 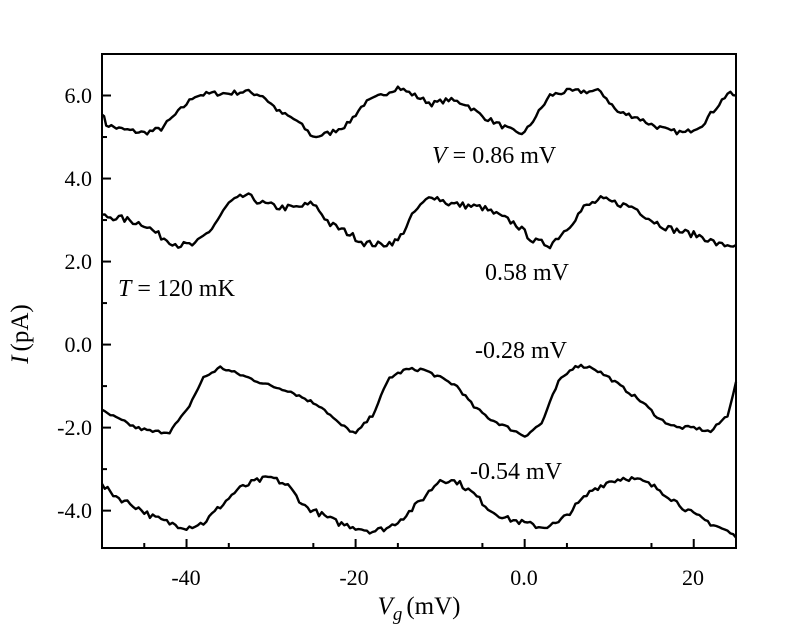 I want to click on temperature-label: T = 120 mK, so click(x=177, y=289).